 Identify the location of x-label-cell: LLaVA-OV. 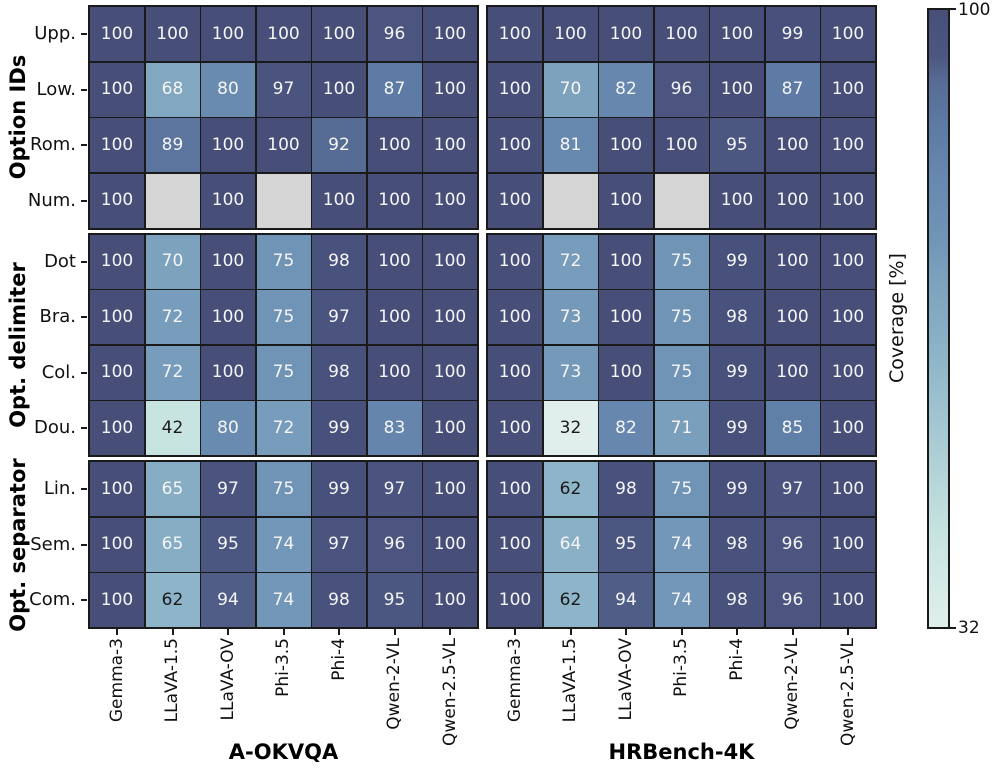
(228, 687).